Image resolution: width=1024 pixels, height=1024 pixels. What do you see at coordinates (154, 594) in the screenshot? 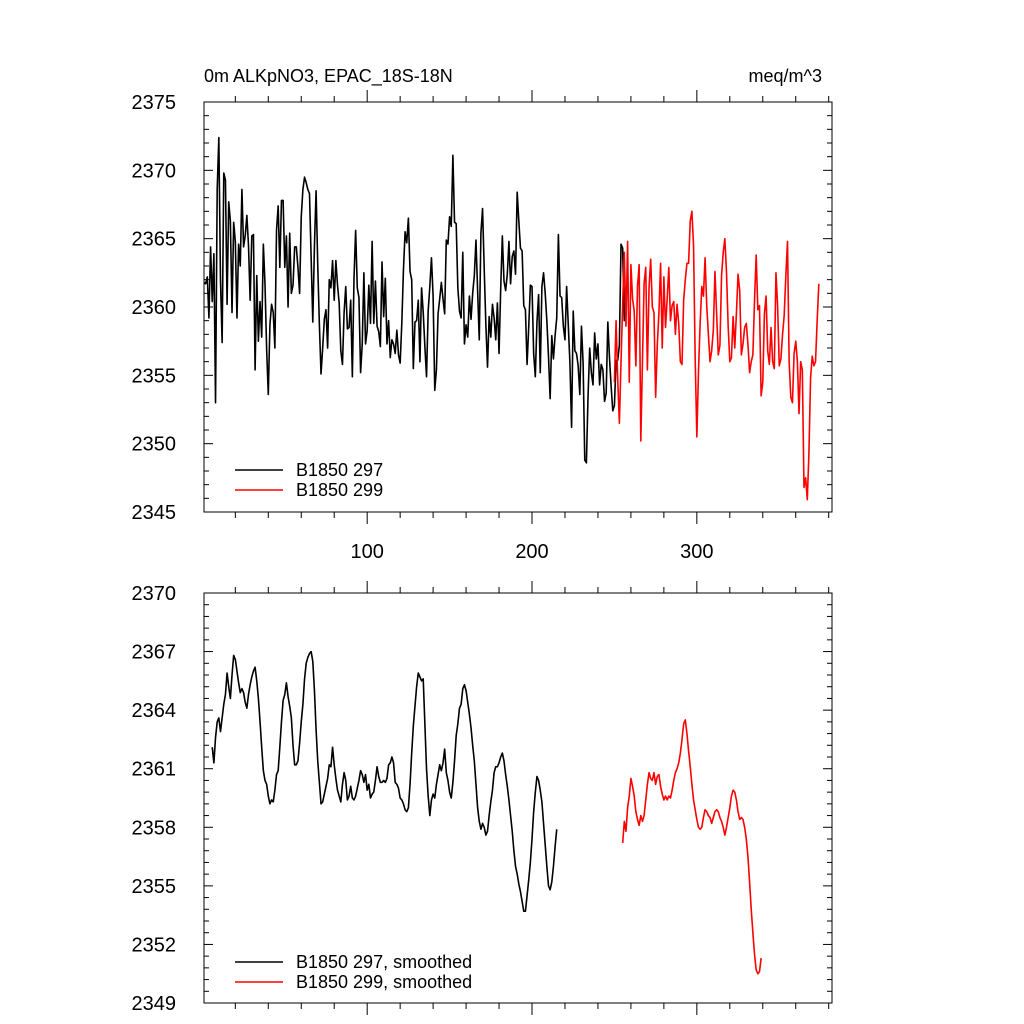
I see `bottom-y-tick-label: 2370` at bounding box center [154, 594].